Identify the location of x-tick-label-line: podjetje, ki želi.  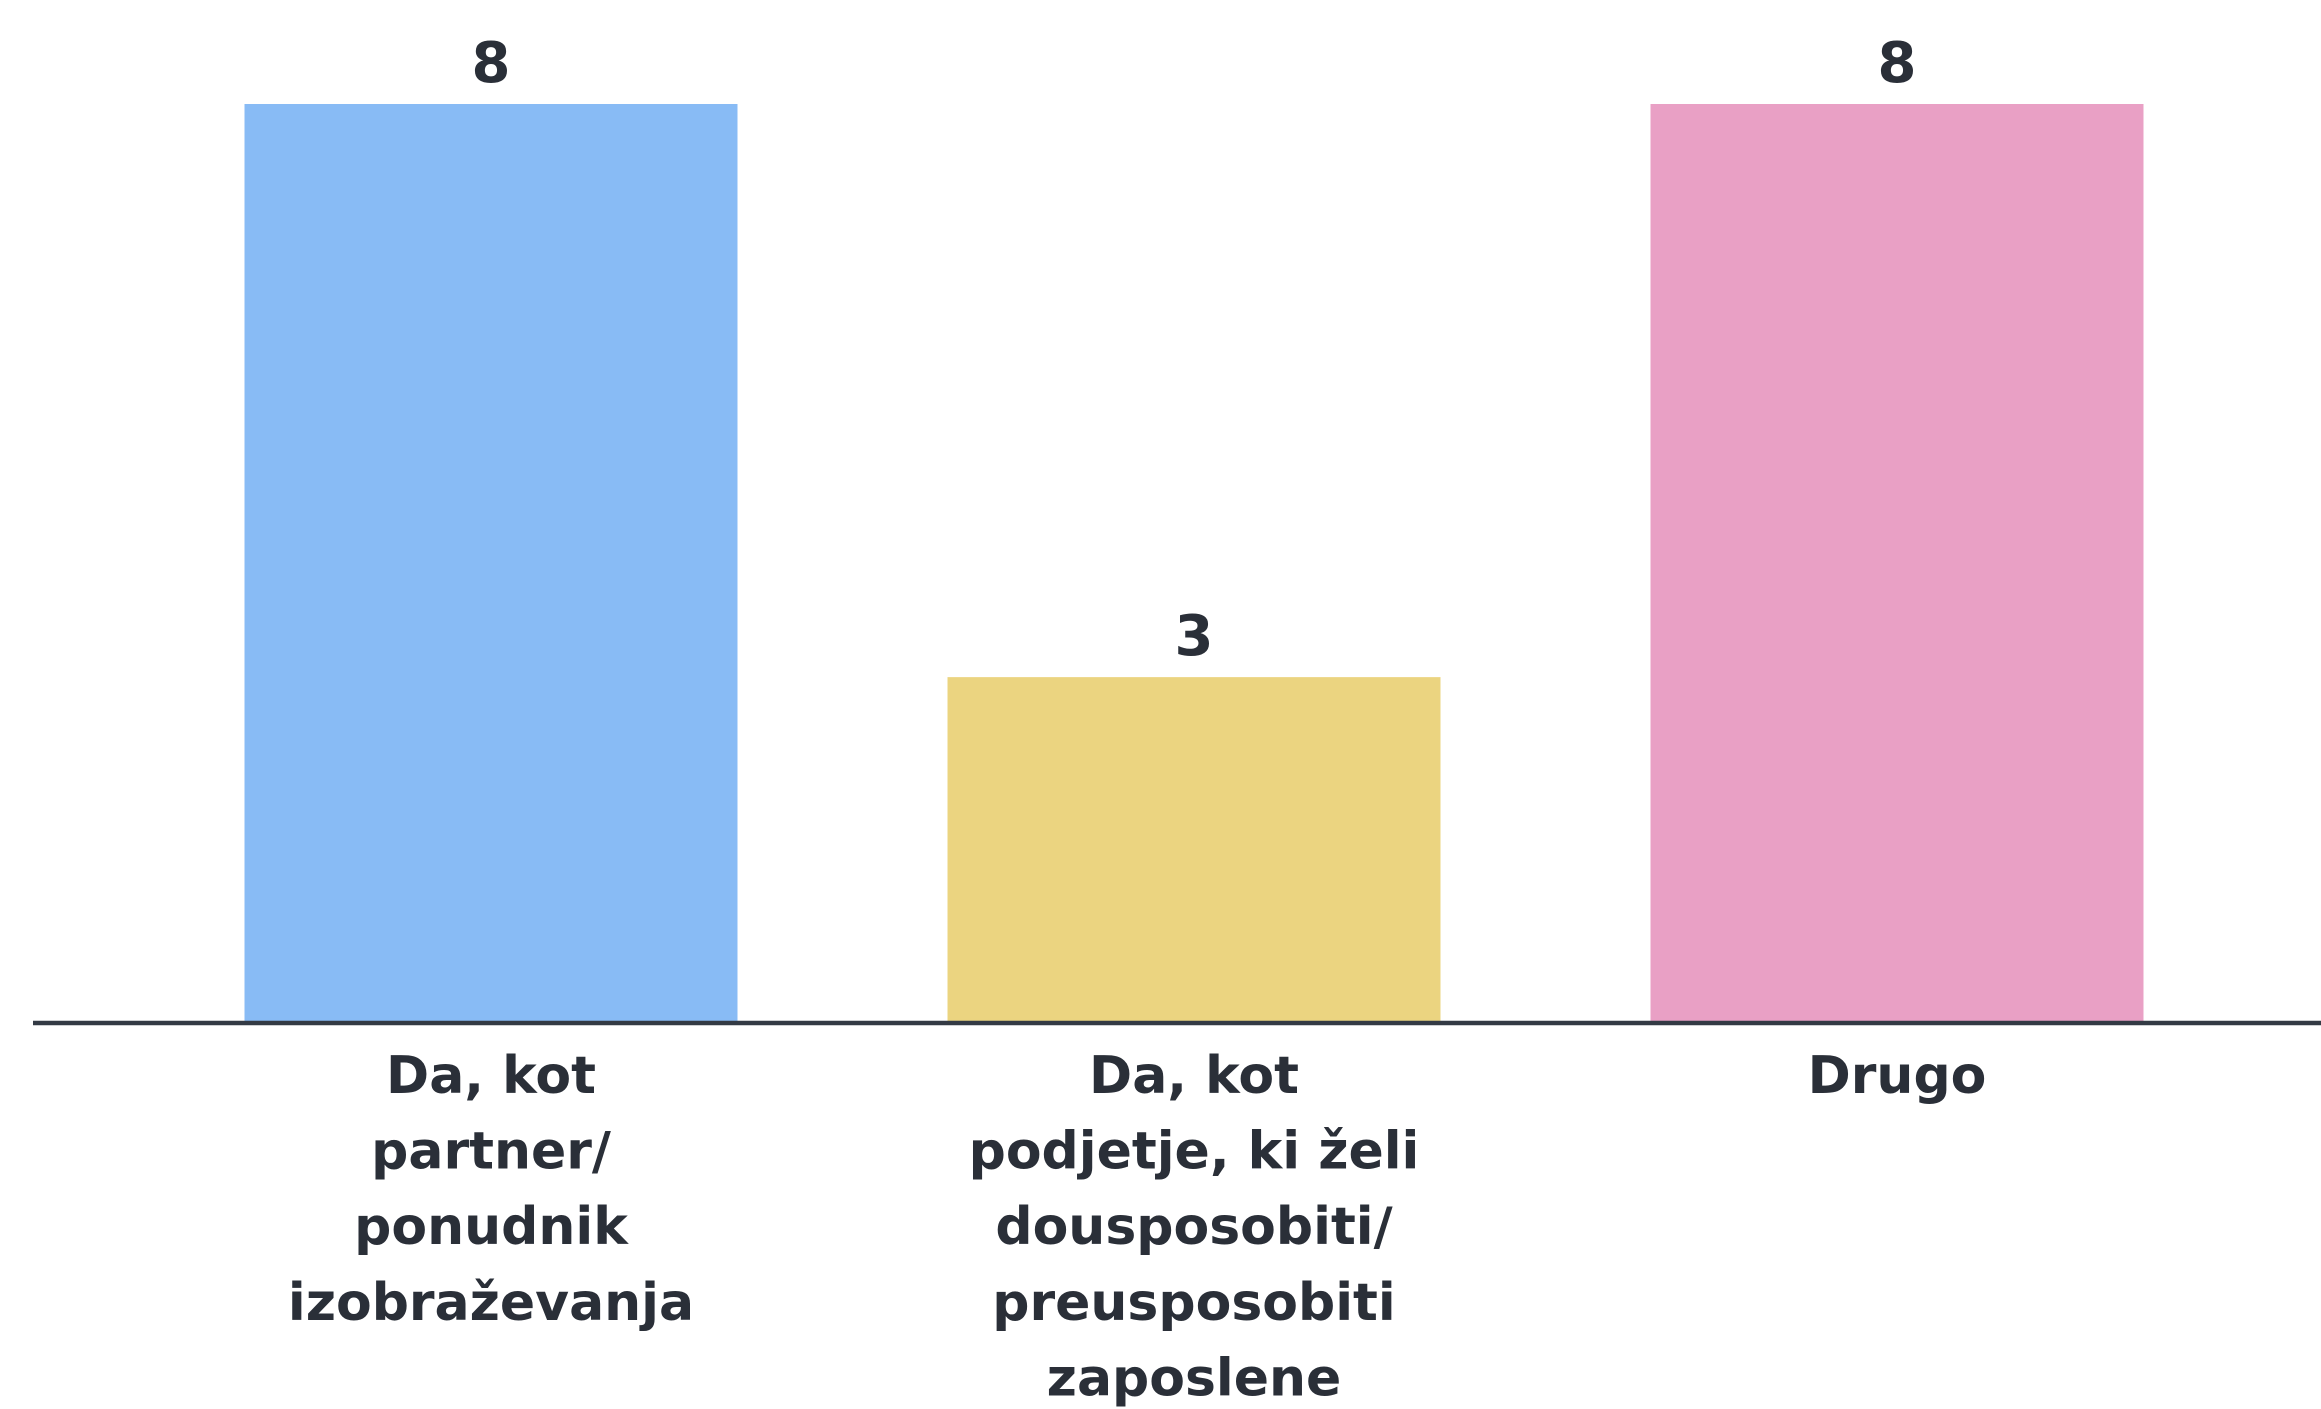
(1194, 1152).